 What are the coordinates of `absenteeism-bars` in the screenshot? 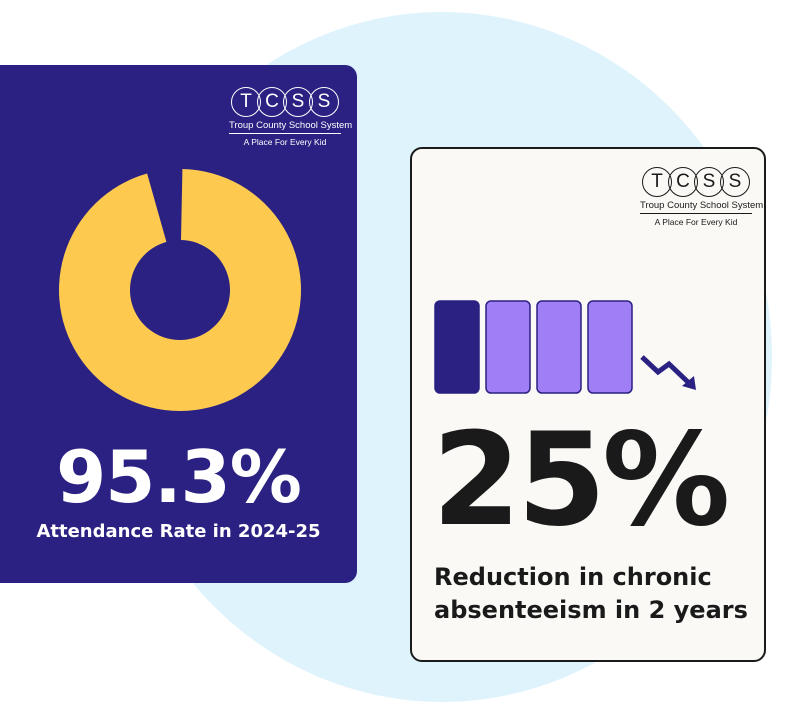 It's located at (565, 347).